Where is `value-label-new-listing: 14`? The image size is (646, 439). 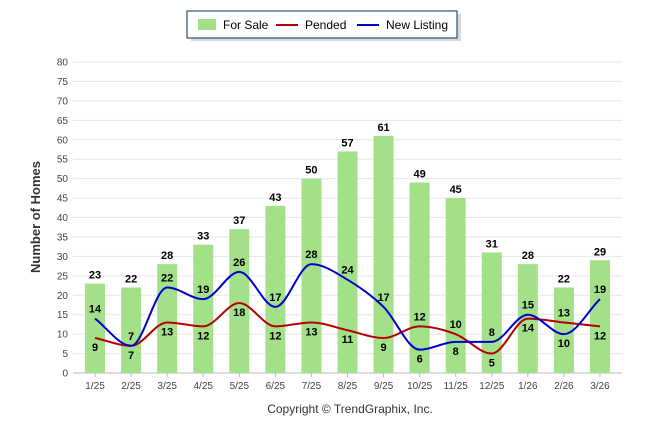
value-label-new-listing: 14 is located at coordinates (95, 310).